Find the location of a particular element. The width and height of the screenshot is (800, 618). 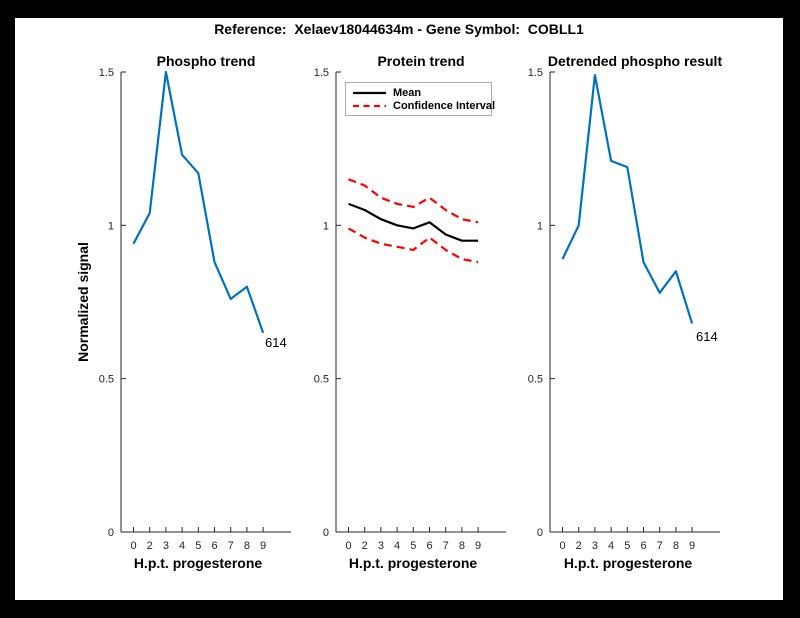

legend-entry-mean: Mean is located at coordinates (422, 92).